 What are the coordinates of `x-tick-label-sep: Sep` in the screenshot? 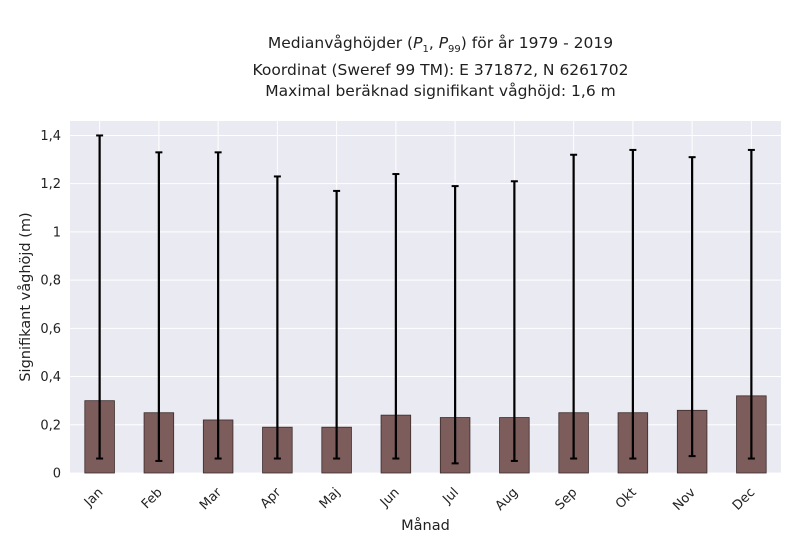 It's located at (567, 499).